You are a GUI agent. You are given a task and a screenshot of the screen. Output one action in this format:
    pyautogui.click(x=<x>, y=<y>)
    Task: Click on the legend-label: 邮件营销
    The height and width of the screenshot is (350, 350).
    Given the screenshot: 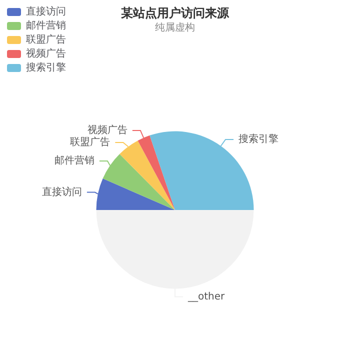 What is the action you would take?
    pyautogui.click(x=46, y=26)
    